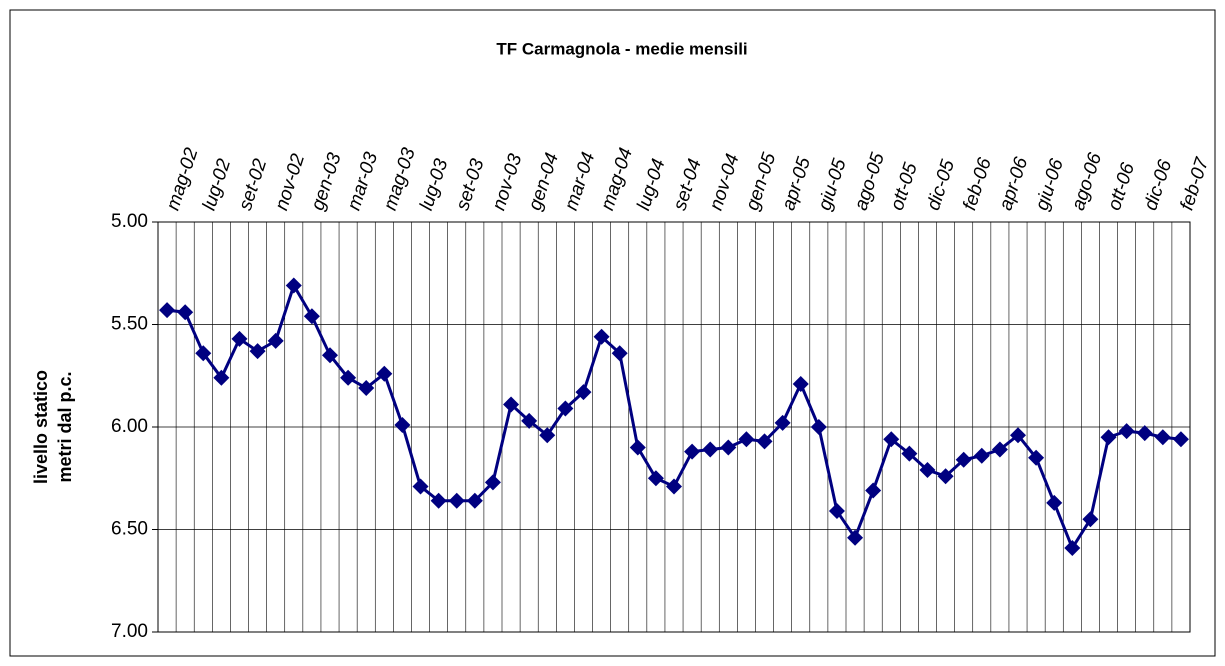 The height and width of the screenshot is (666, 1225). Describe the element at coordinates (129, 426) in the screenshot. I see `y-tick-label: 6.00` at that location.